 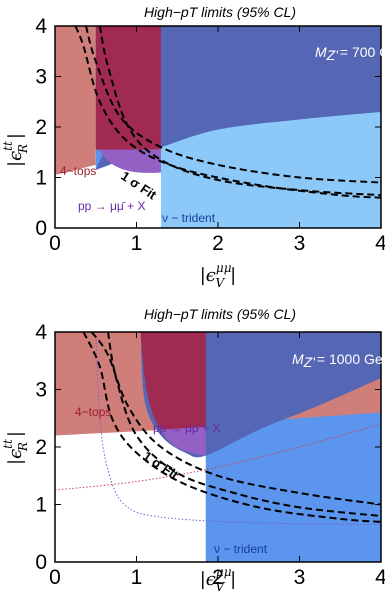 What do you see at coordinates (218, 457) in the screenshot?
I see `dotted-contour` at bounding box center [218, 457].